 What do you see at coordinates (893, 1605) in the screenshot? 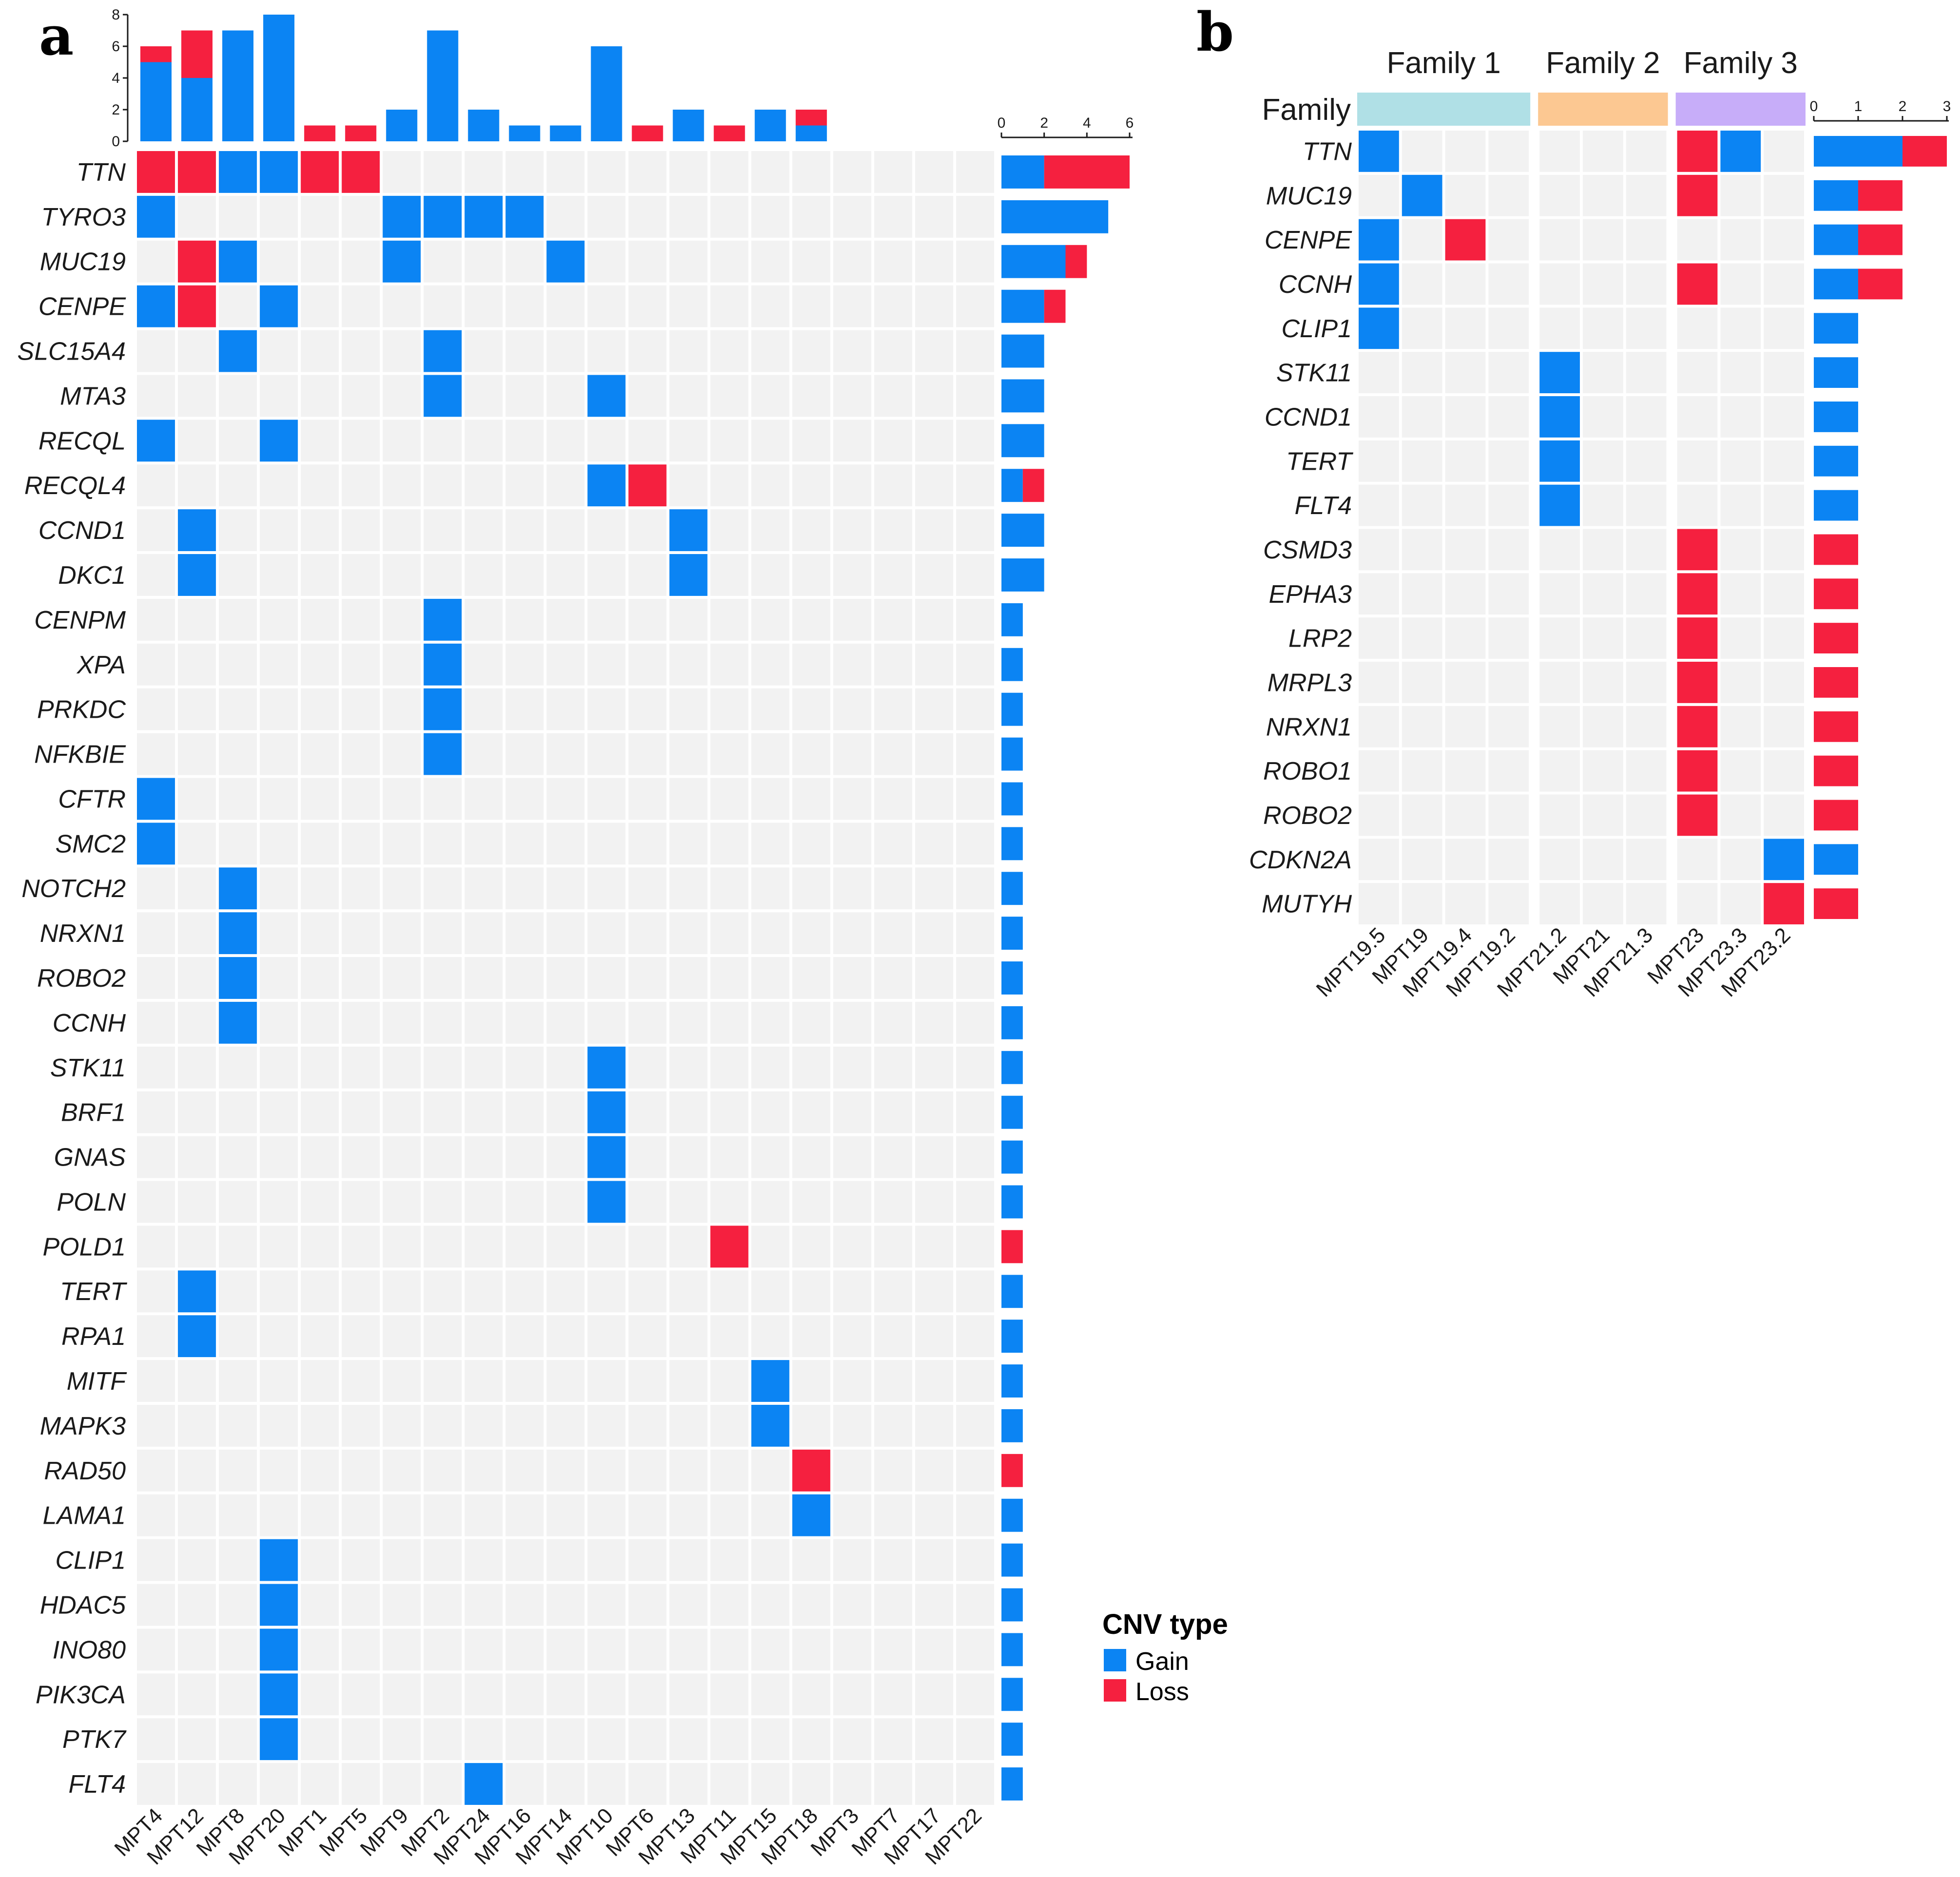
I see `cell-hdac5-mpt7` at bounding box center [893, 1605].